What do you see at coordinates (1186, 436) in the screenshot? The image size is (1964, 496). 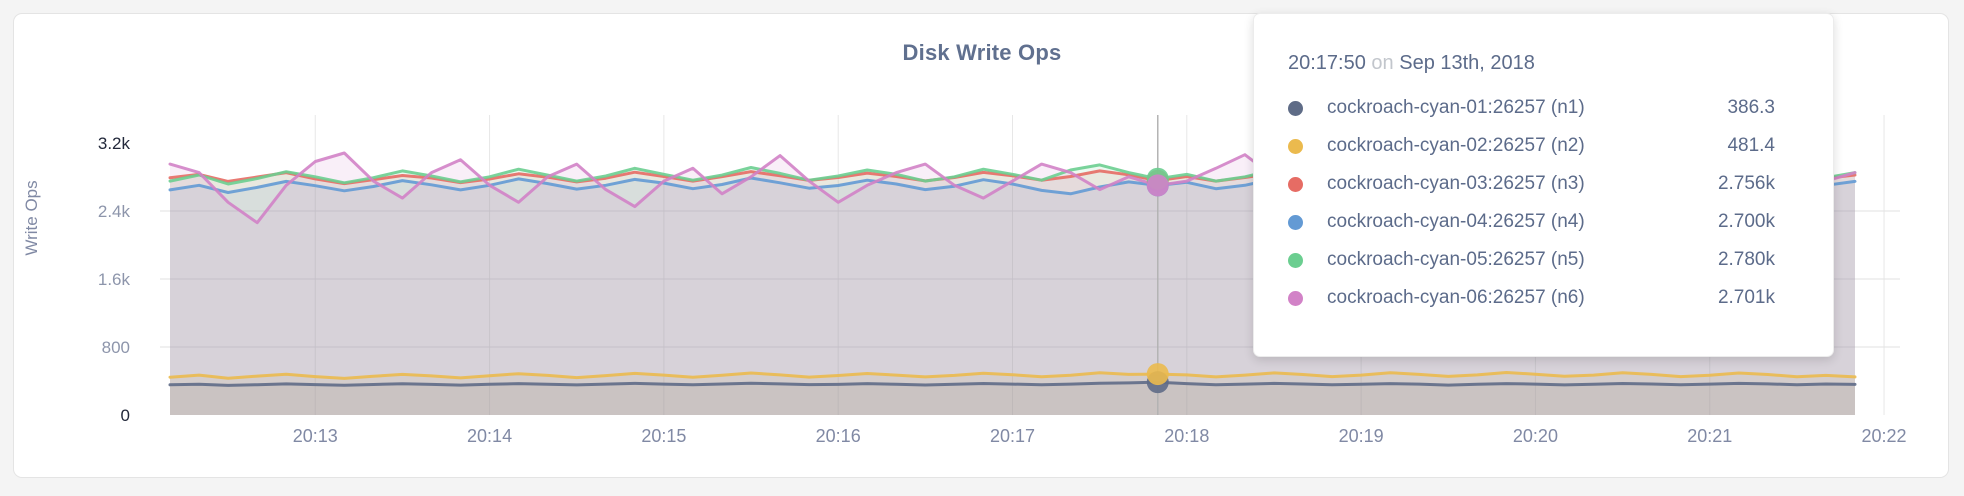 I see `x-tick-label: 20:18` at bounding box center [1186, 436].